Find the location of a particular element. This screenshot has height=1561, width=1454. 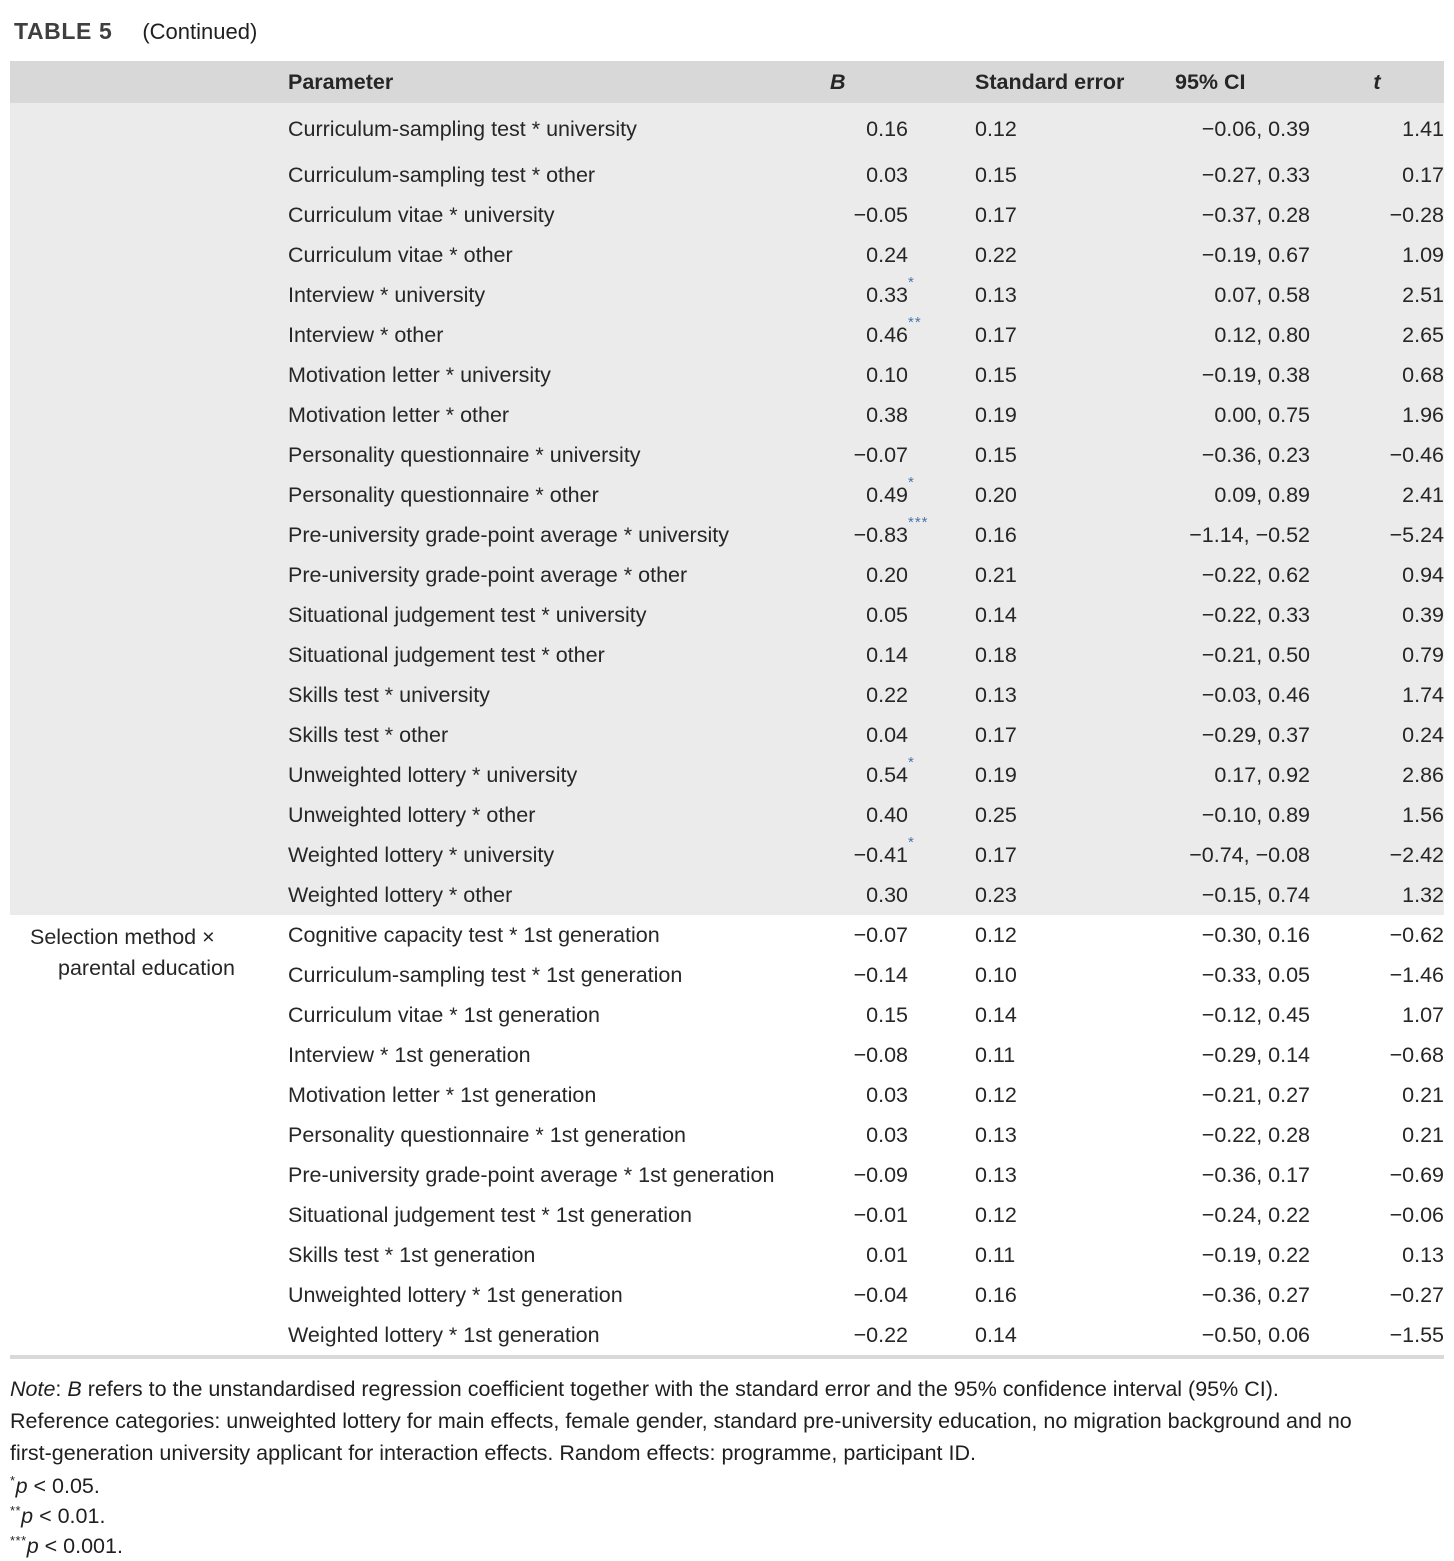

b-cell: 0.54 * is located at coordinates (872, 771).